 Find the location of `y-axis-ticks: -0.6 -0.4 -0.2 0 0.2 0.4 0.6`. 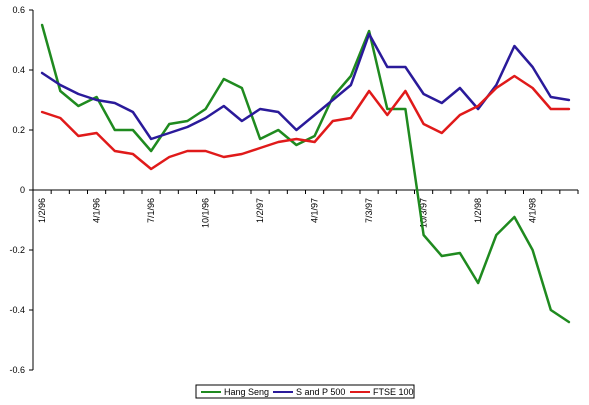

y-axis-ticks: -0.6 -0.4 -0.2 0 0.2 0.4 0.6 is located at coordinates (21, 190).